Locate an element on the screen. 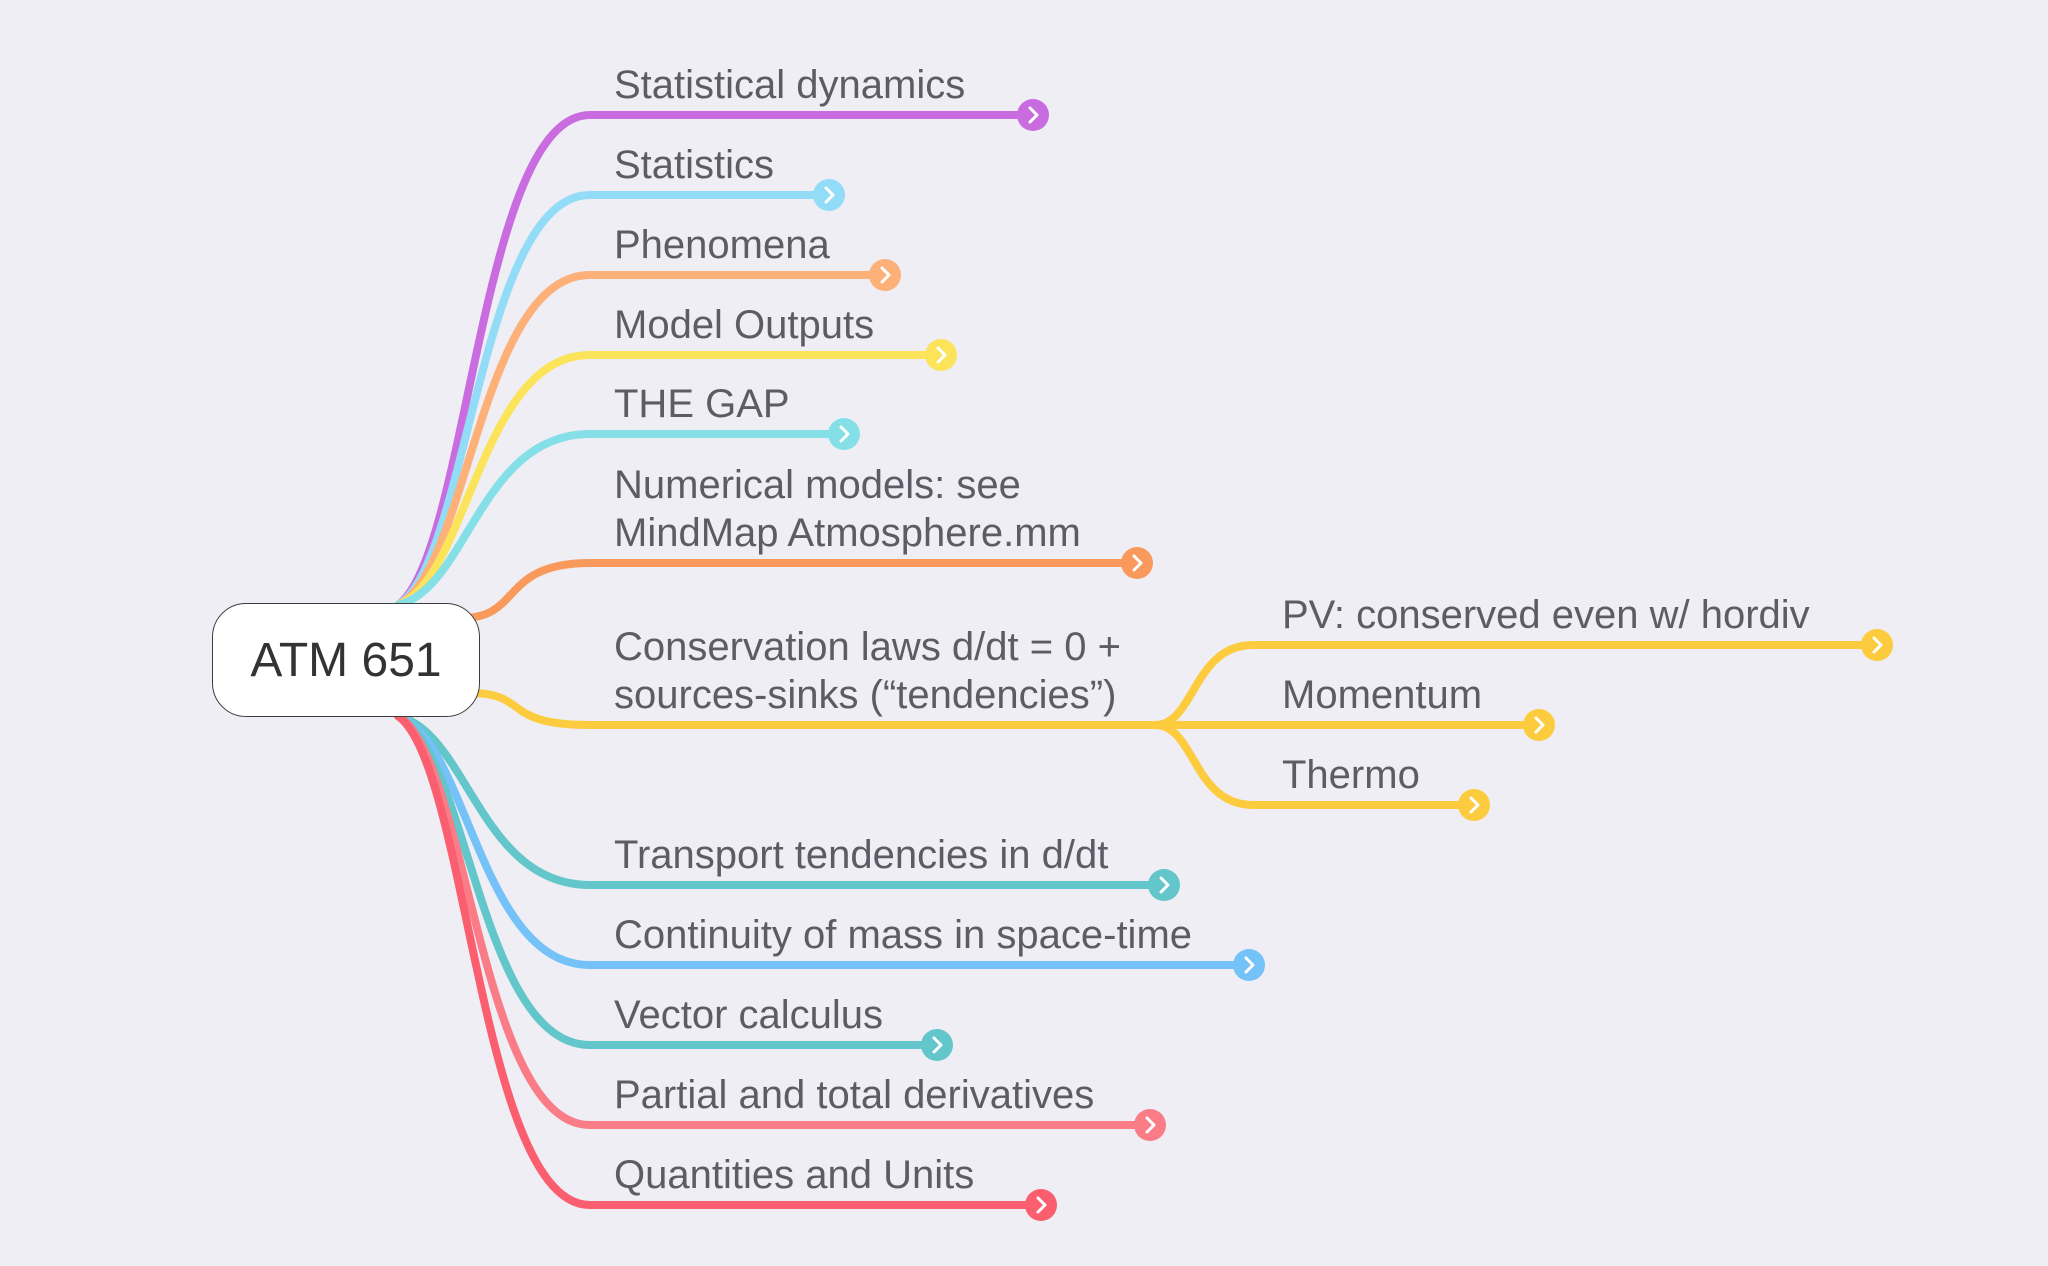  branch-statistical-dynamics-expand-toggle is located at coordinates (1033, 115).